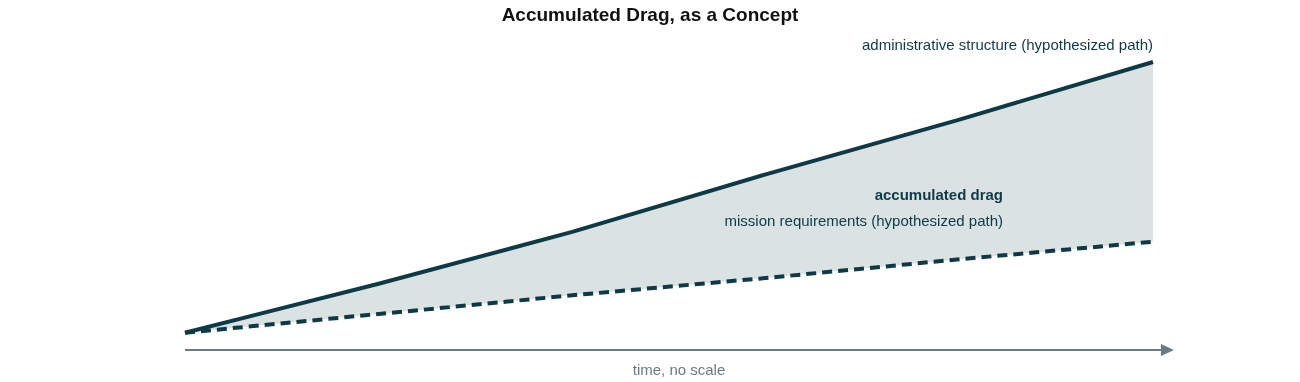 This screenshot has width=1300, height=382. What do you see at coordinates (679, 369) in the screenshot?
I see `x-axis-title: time, no scale` at bounding box center [679, 369].